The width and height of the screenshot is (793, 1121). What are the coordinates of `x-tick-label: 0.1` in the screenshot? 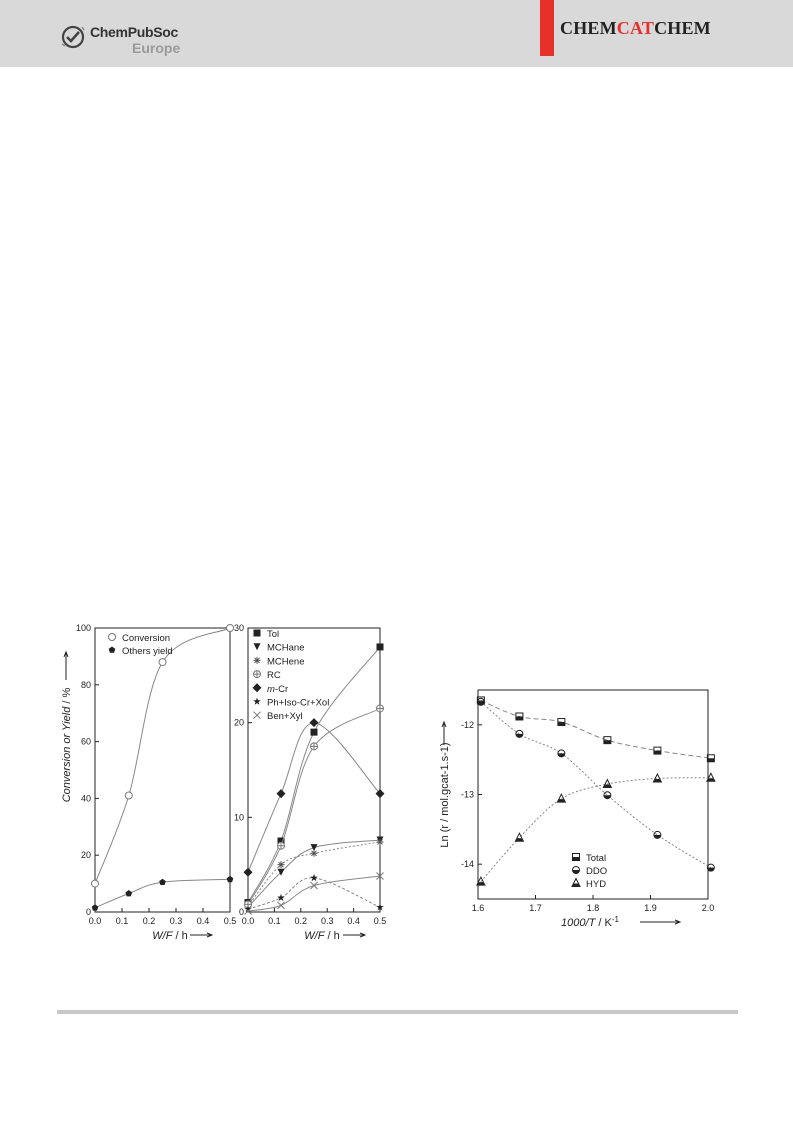 It's located at (122, 921).